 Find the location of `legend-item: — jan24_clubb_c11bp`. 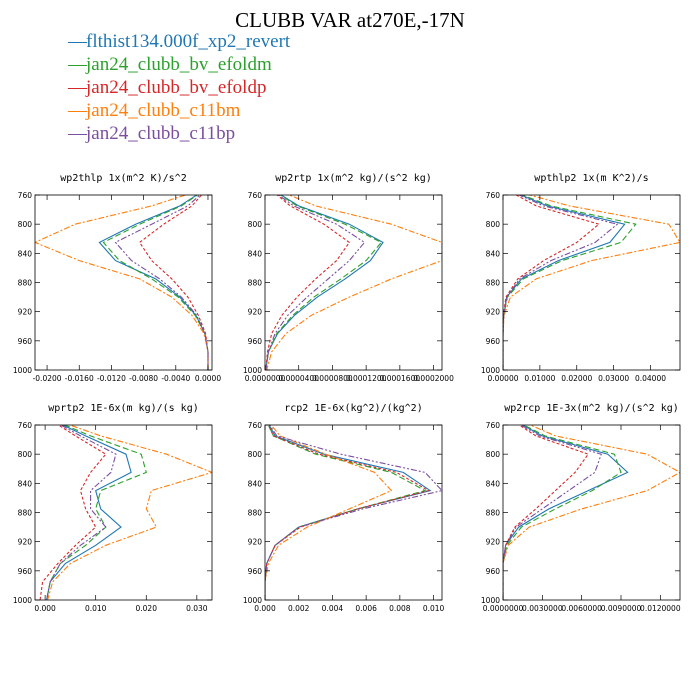

legend-item: — jan24_clubb_c11bp is located at coordinates (179, 133).